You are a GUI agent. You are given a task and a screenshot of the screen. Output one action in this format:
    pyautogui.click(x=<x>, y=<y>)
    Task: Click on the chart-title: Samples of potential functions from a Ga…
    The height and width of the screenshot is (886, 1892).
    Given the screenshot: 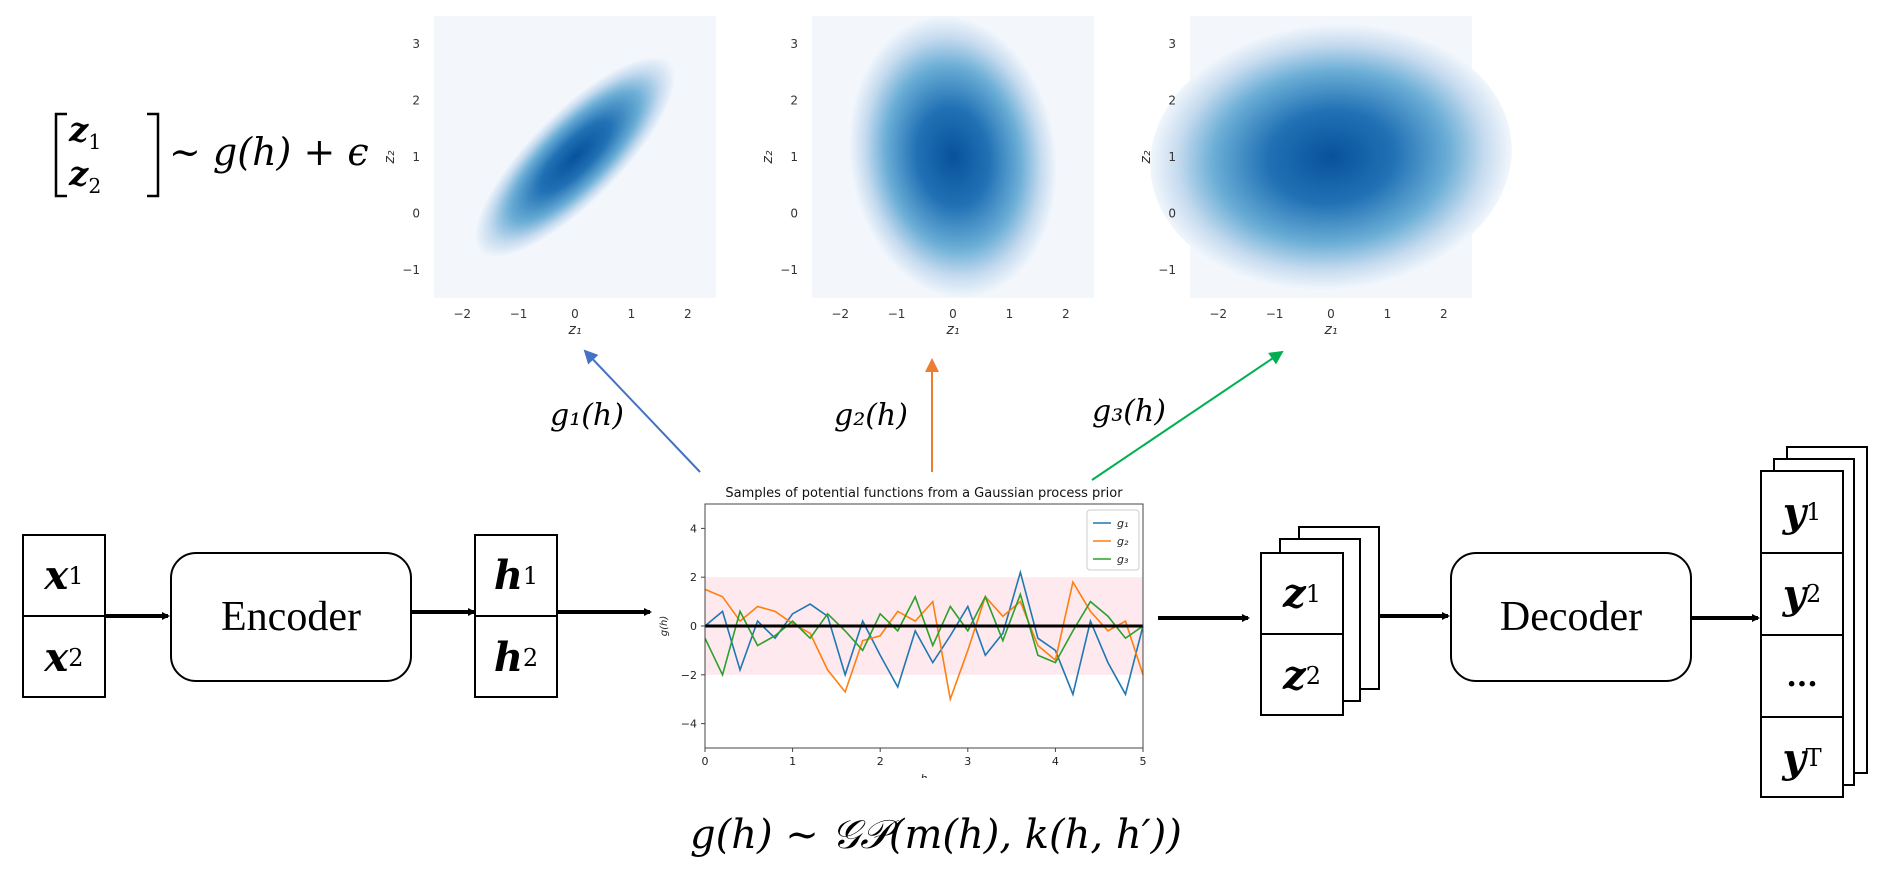 What is the action you would take?
    pyautogui.click(x=924, y=493)
    